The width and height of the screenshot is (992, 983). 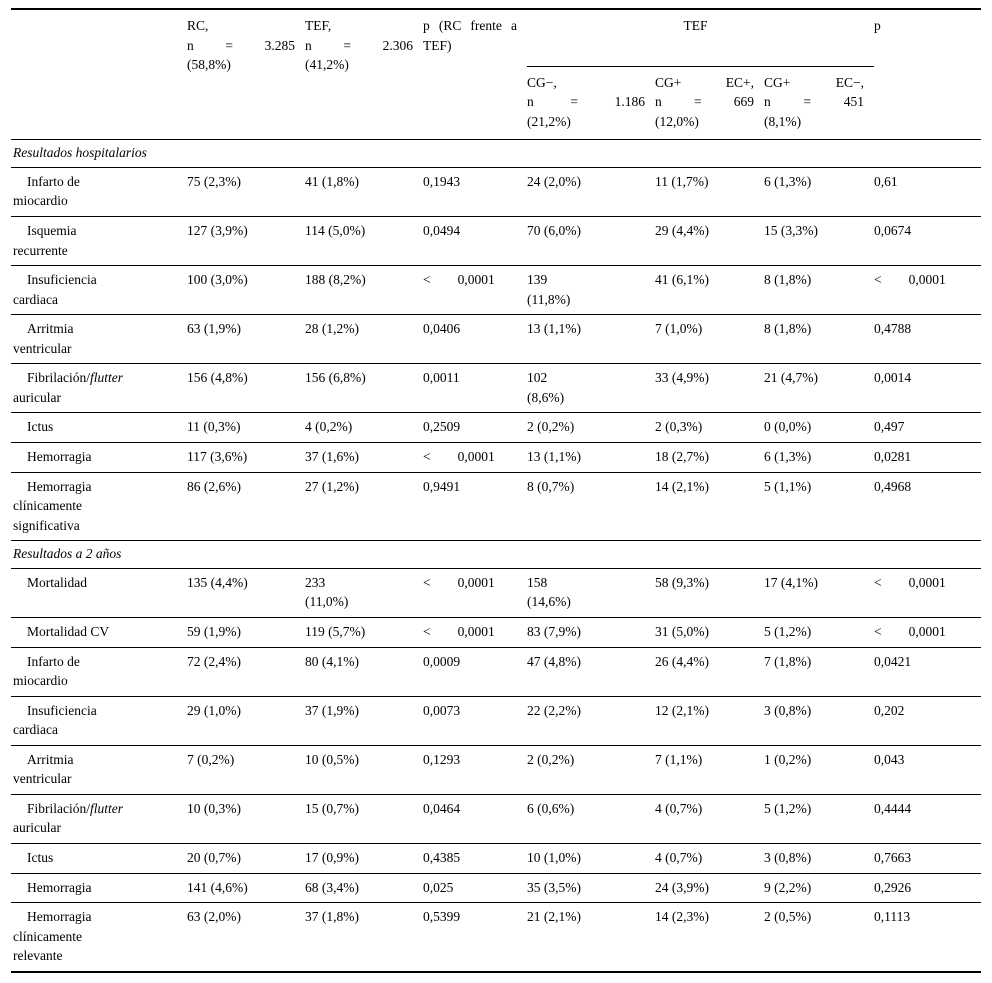 I want to click on value-cell: 26 (4,4%), so click(x=682, y=661).